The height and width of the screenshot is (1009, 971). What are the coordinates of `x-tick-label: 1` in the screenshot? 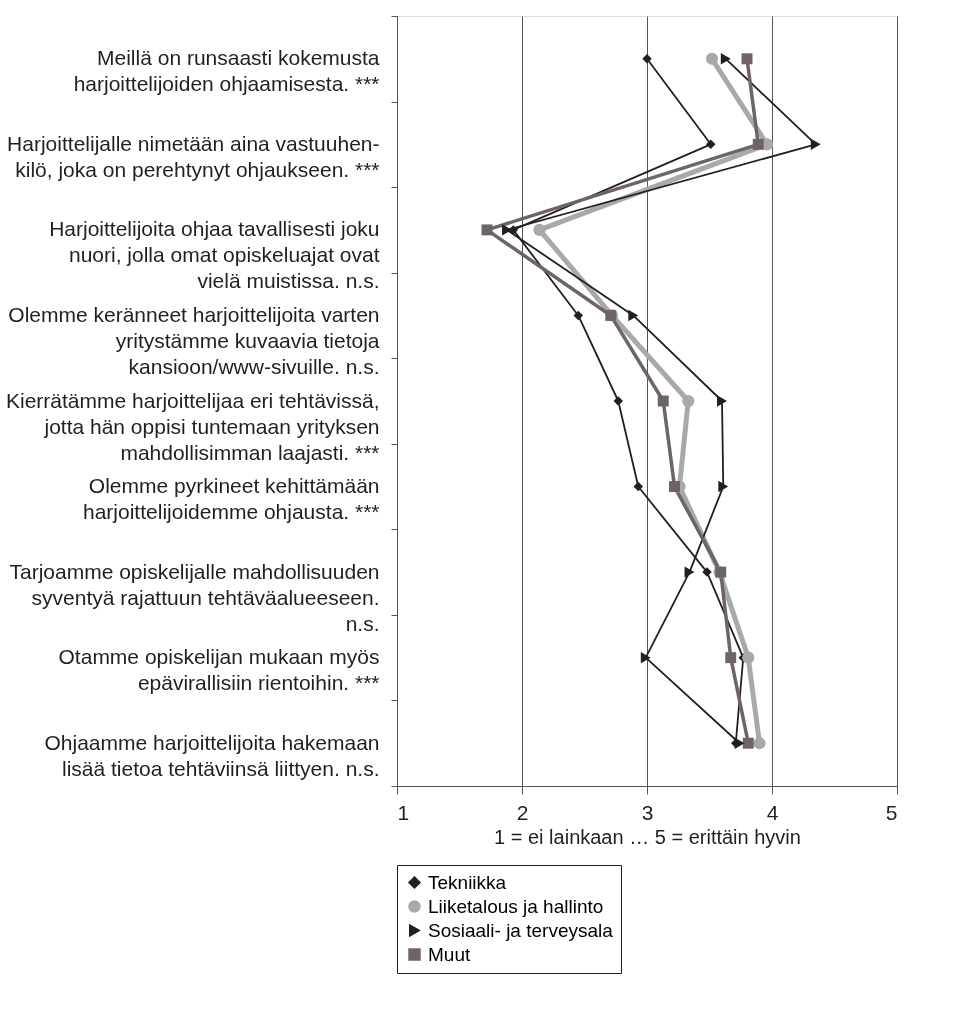 It's located at (403, 812).